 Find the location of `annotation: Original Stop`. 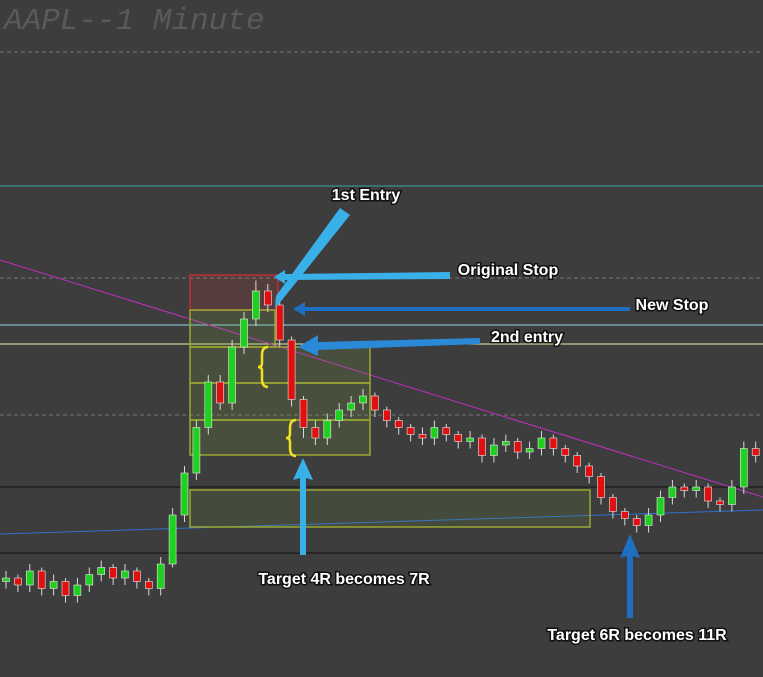

annotation: Original Stop is located at coordinates (508, 270).